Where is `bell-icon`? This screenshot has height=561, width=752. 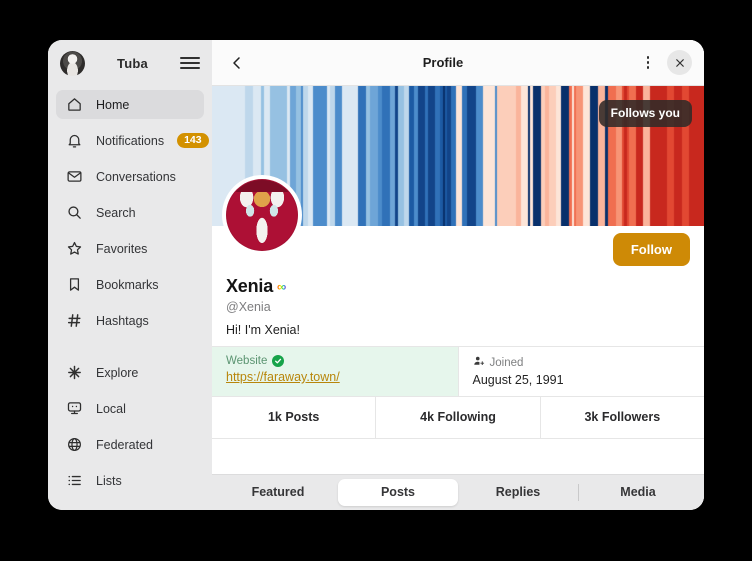 bell-icon is located at coordinates (74, 140).